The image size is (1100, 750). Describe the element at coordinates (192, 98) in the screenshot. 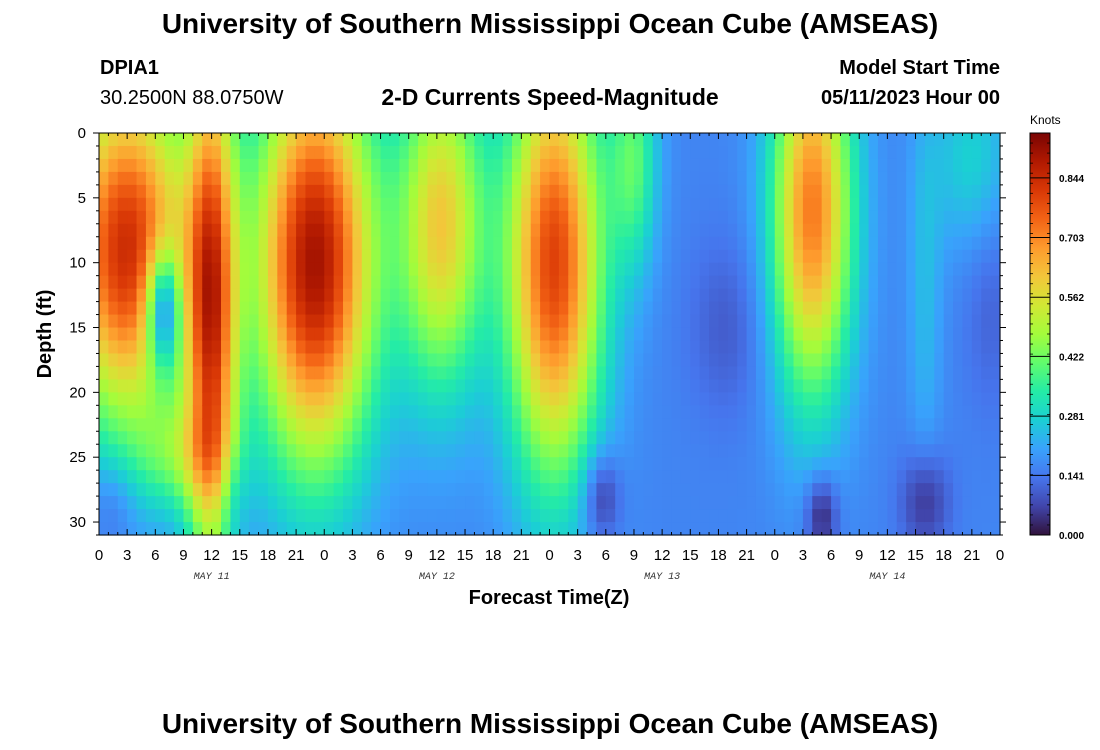

I see `station-coordinates: 30.2500N 88.0750W` at that location.